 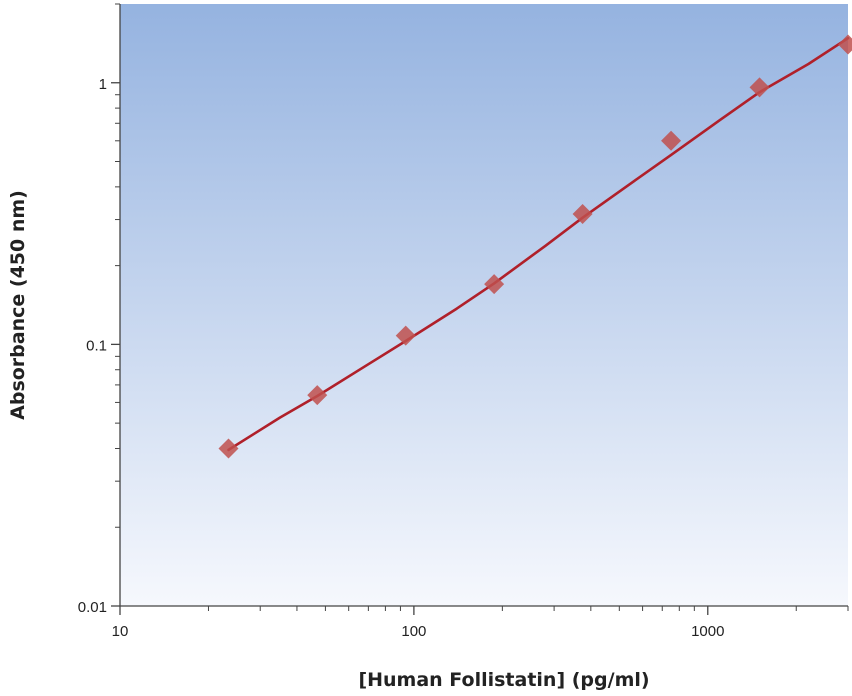 What do you see at coordinates (503, 680) in the screenshot?
I see `x-axis-title: [Human Follistatin] (pg/ml)` at bounding box center [503, 680].